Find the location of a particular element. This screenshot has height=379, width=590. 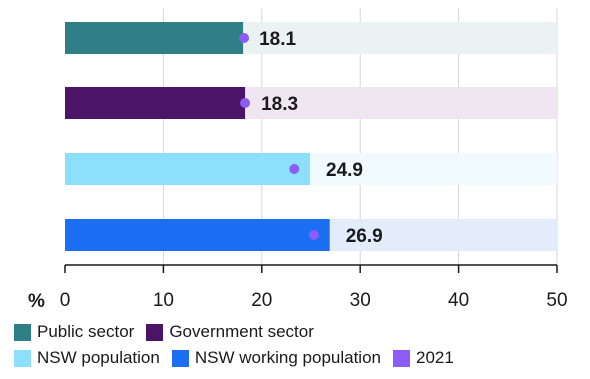

unit-label: % is located at coordinates (36, 301).